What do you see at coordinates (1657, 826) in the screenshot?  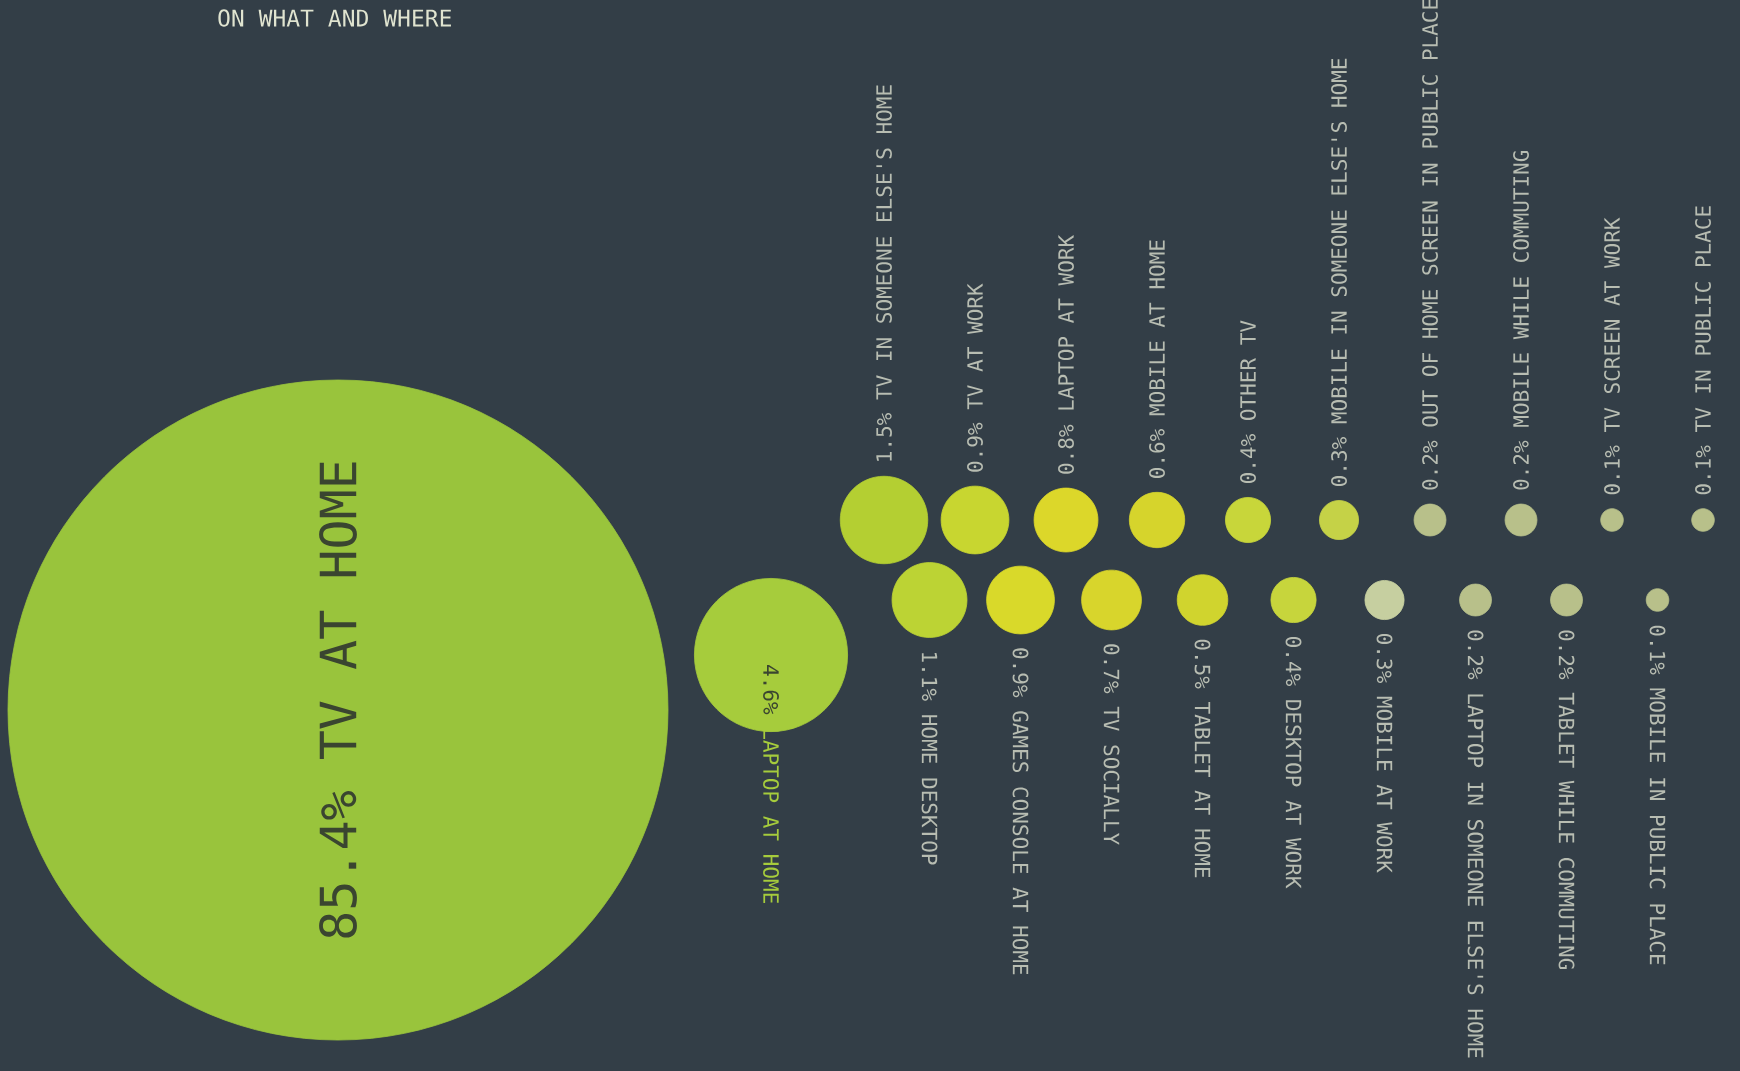 I see `category-label: MOBILE IN PUBLIC PLACE` at bounding box center [1657, 826].